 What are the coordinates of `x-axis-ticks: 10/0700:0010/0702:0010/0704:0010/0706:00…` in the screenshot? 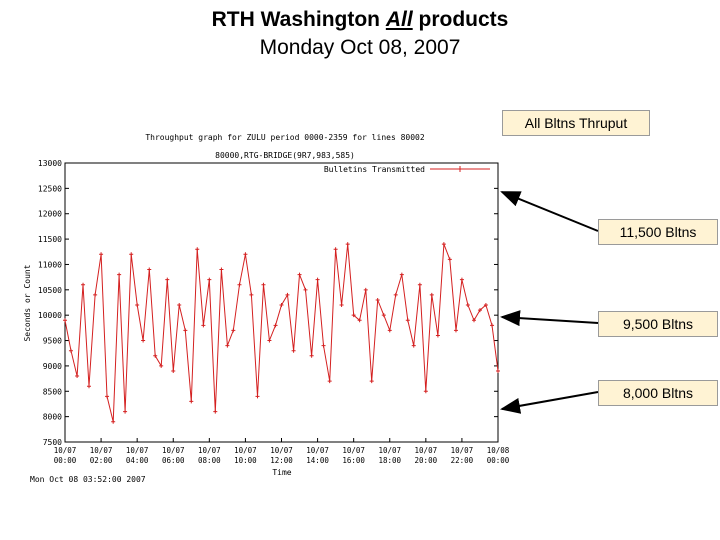 It's located at (282, 451).